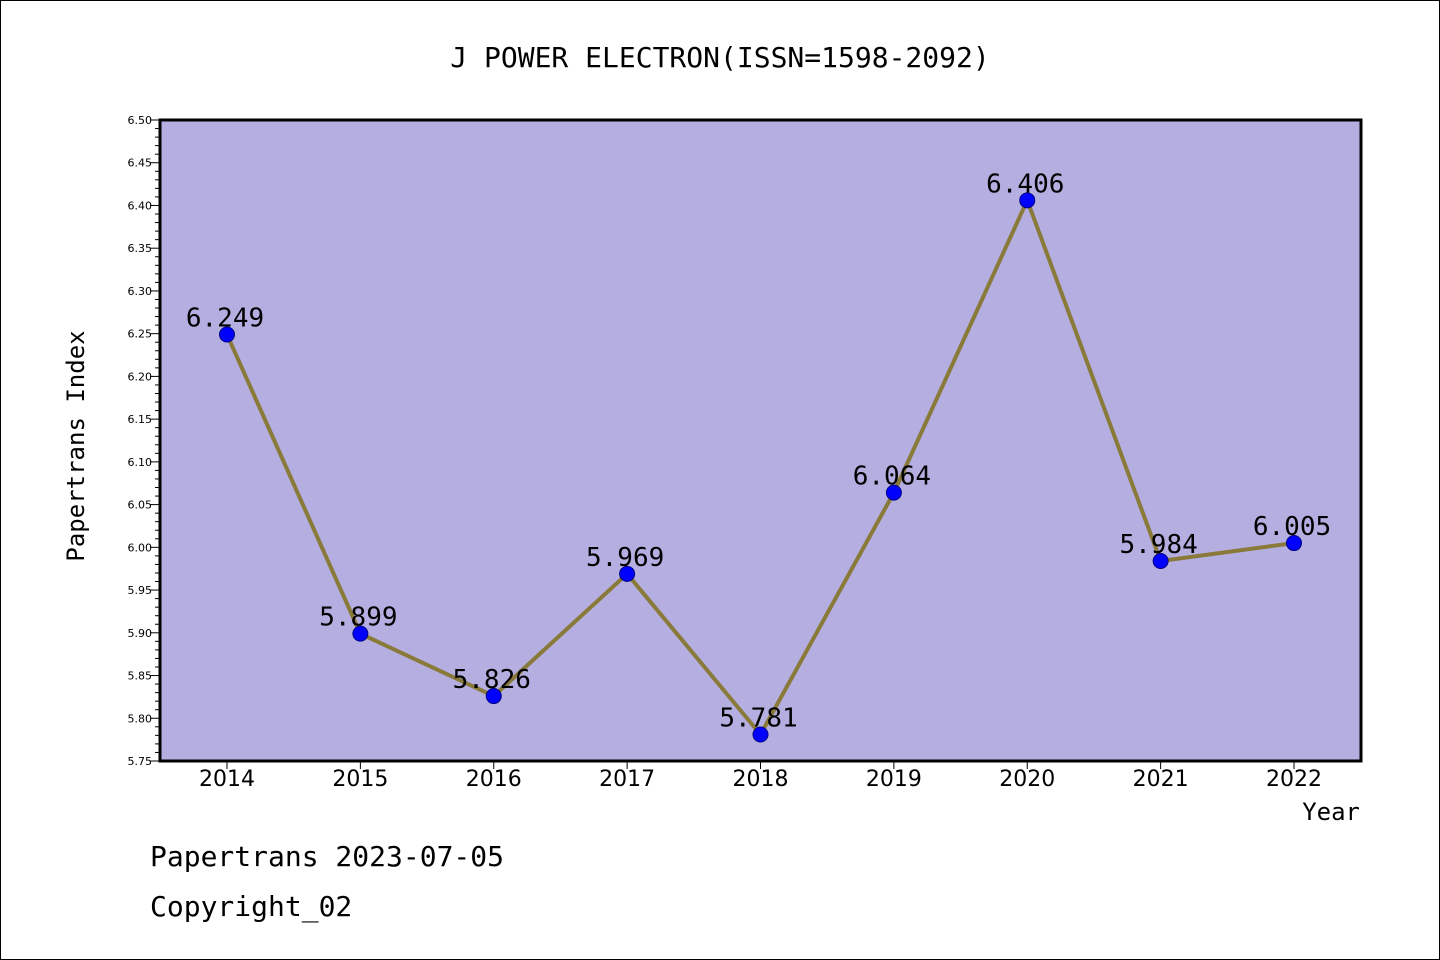  What do you see at coordinates (140, 505) in the screenshot?
I see `y-tick-label: 6.05` at bounding box center [140, 505].